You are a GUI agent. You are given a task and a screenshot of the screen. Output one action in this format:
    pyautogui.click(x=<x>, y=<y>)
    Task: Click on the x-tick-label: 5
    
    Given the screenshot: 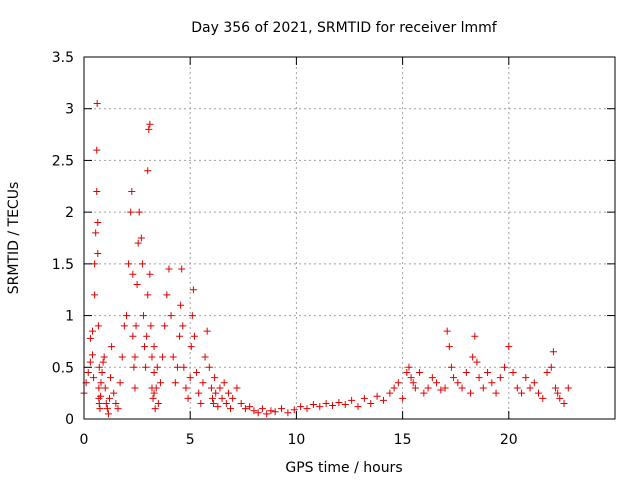 What is the action you would take?
    pyautogui.click(x=190, y=440)
    